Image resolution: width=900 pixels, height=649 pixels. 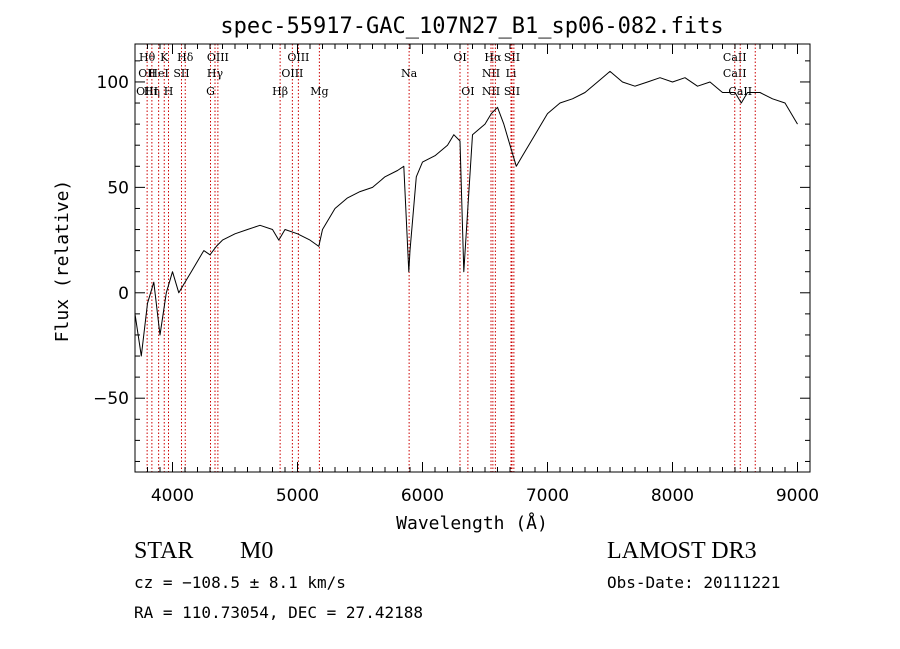 What do you see at coordinates (111, 399) in the screenshot?
I see `y-tick-label: −50` at bounding box center [111, 399].